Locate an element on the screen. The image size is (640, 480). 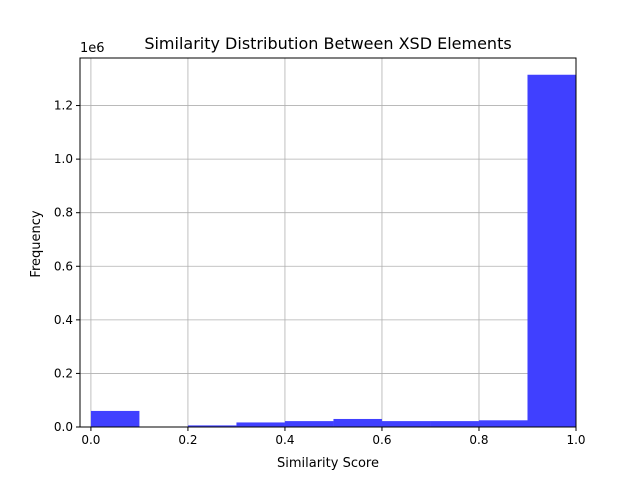
x-tick-label: 0.2 is located at coordinates (187, 440).